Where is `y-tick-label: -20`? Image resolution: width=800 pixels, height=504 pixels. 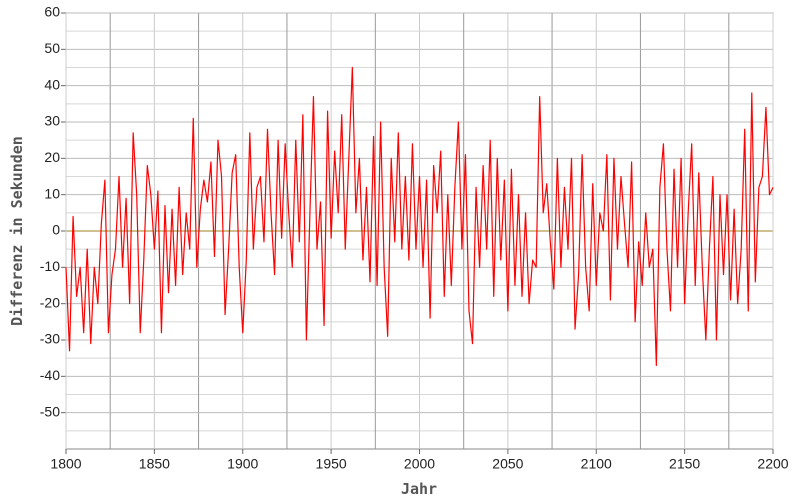 y-tick-label: -20 is located at coordinates (50, 302).